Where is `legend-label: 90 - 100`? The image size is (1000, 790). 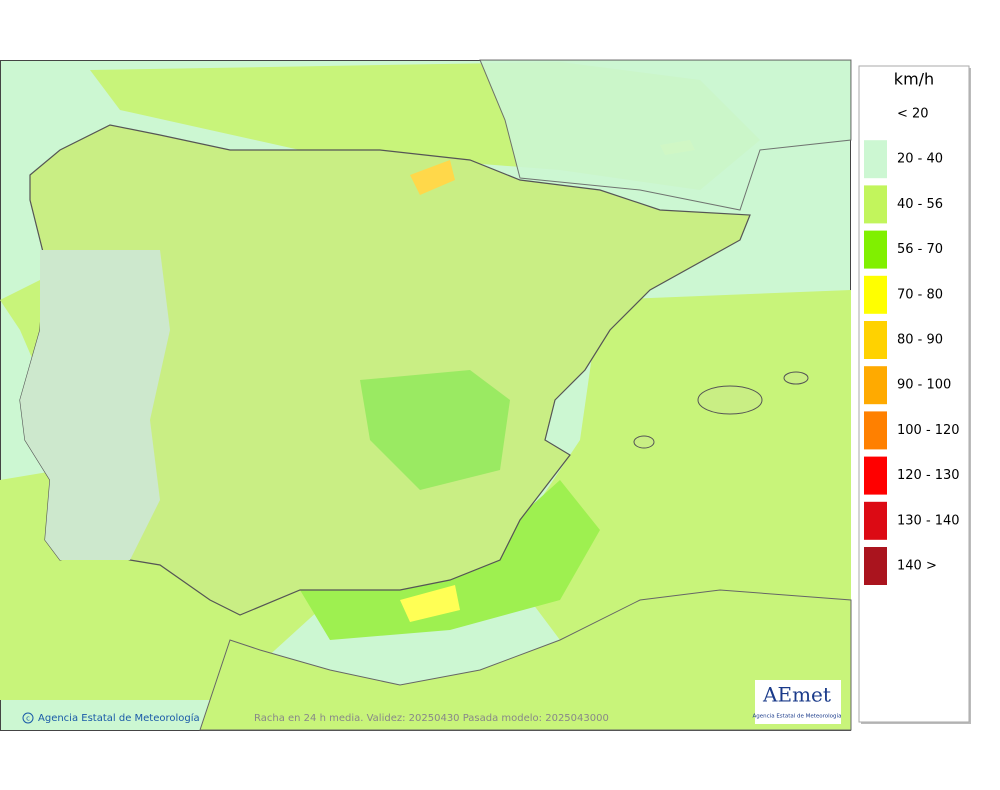 legend-label: 90 - 100 is located at coordinates (924, 385).